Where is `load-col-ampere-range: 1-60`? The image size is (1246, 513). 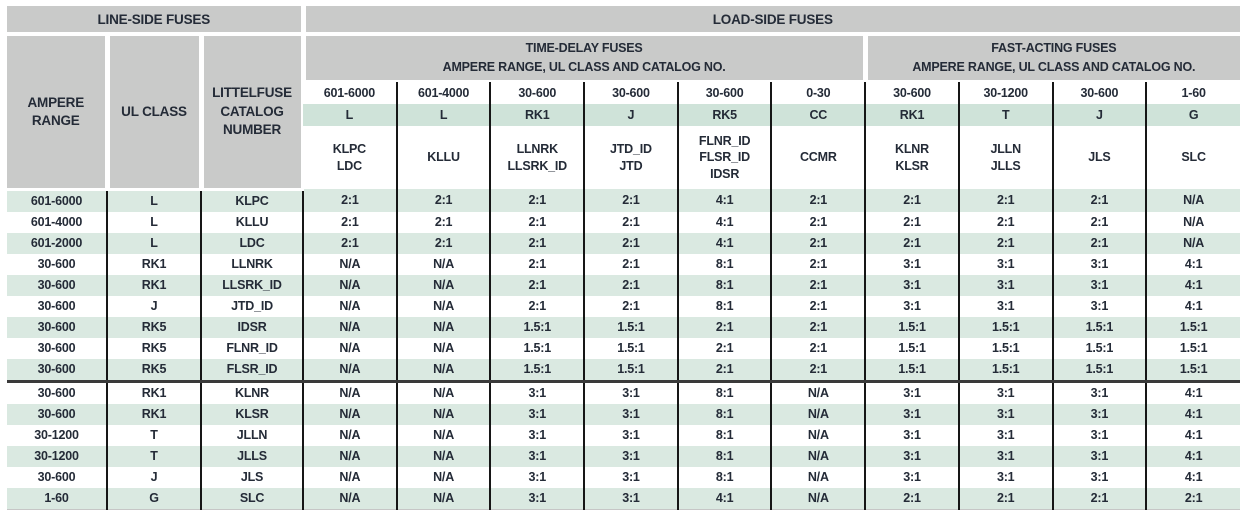 load-col-ampere-range: 1-60 is located at coordinates (1192, 92).